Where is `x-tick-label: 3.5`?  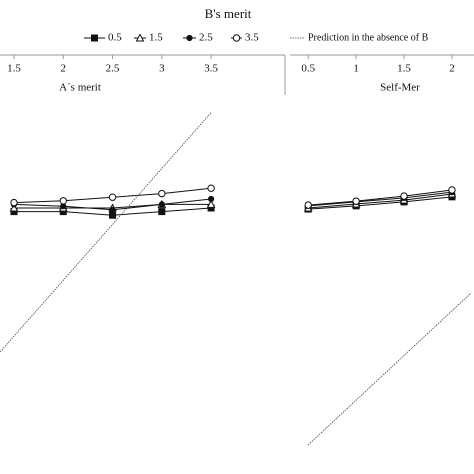
x-tick-label: 3.5 is located at coordinates (211, 69).